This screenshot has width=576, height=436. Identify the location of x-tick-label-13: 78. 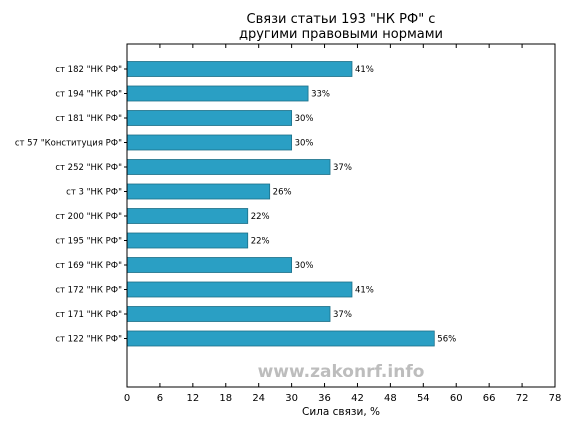
(555, 398).